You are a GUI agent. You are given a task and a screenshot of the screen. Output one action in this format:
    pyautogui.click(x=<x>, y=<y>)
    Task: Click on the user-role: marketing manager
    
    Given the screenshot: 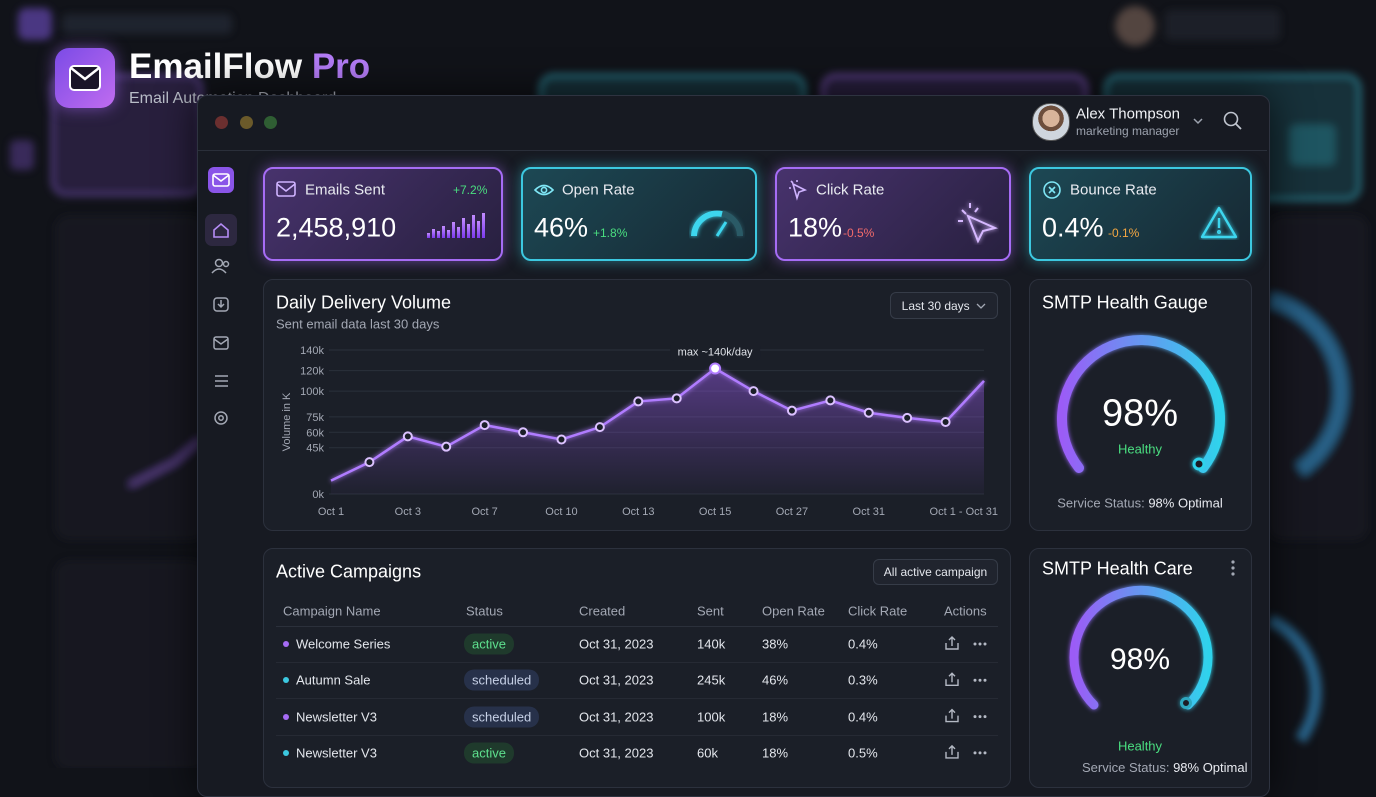 What is the action you would take?
    pyautogui.click(x=1128, y=131)
    